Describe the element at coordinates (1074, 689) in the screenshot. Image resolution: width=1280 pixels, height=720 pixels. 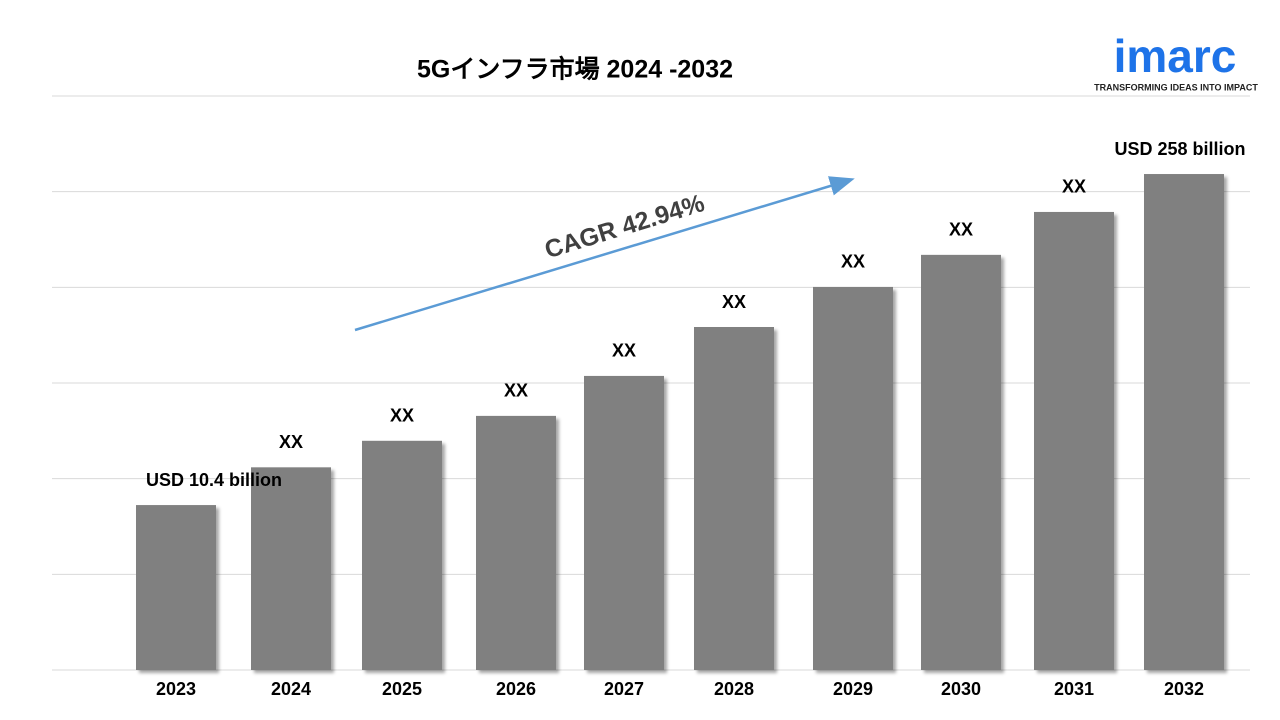
I see `x-tick-label: 2031` at that location.